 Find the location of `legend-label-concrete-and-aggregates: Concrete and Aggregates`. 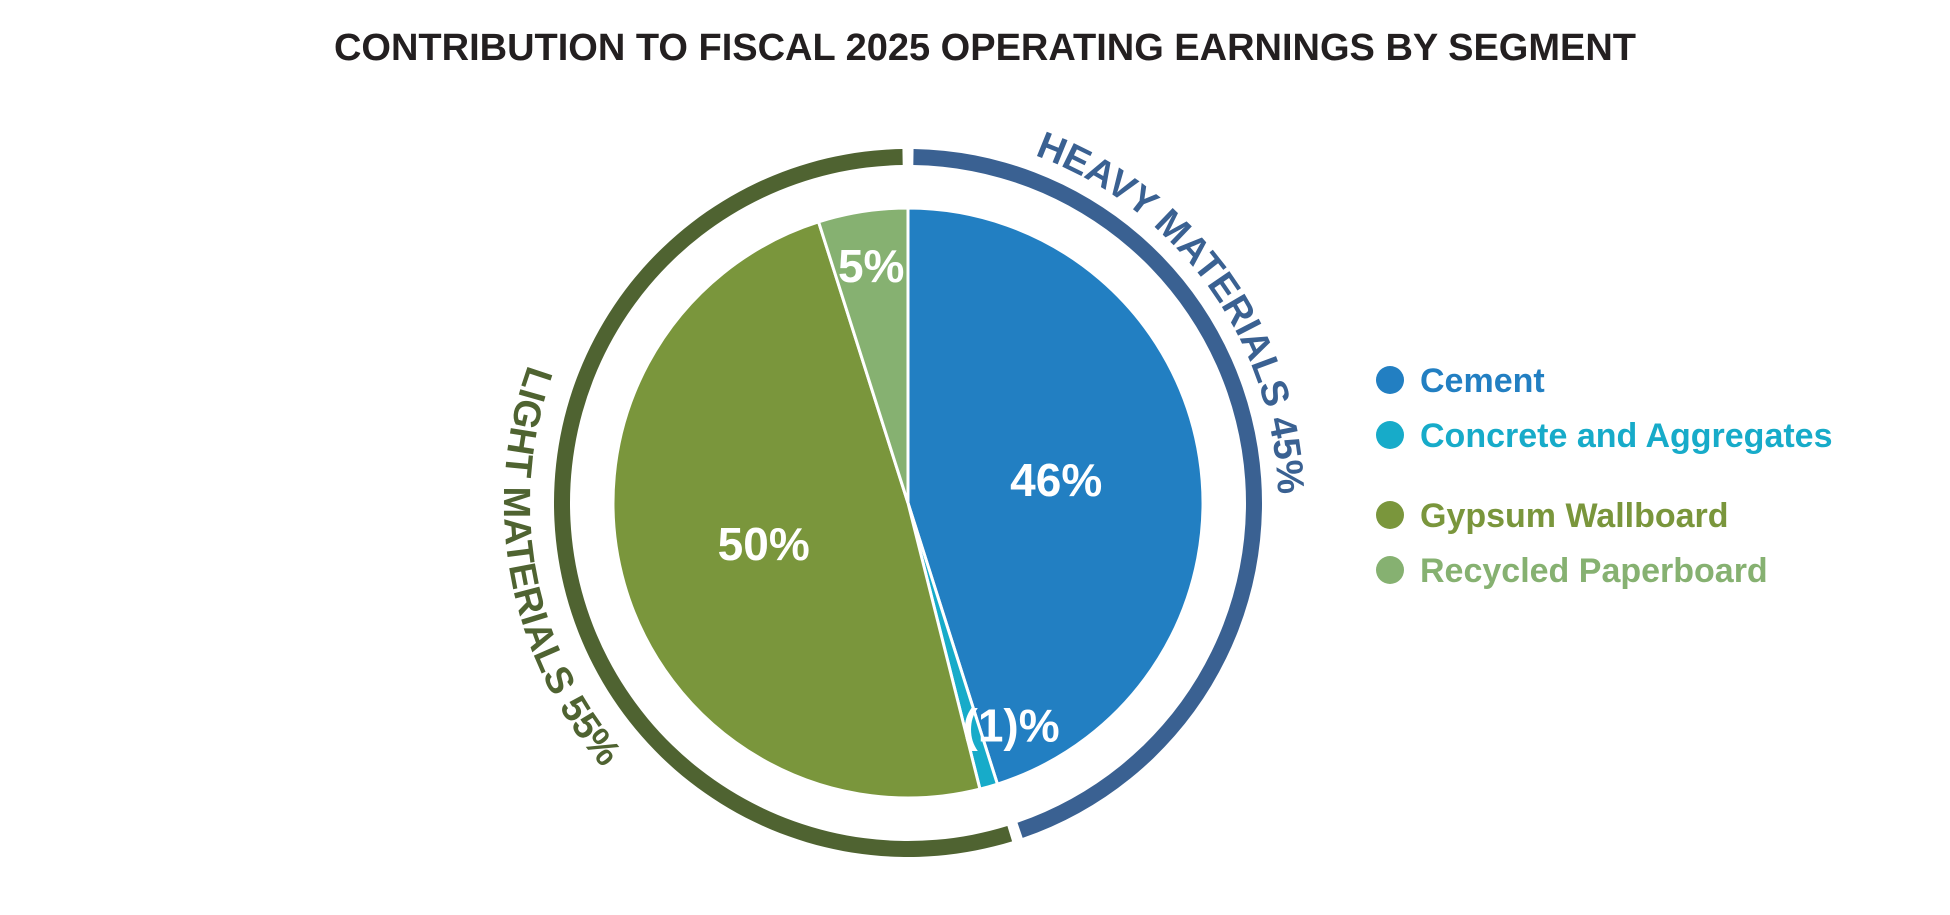

legend-label-concrete-and-aggregates: Concrete and Aggregates is located at coordinates (1626, 436).